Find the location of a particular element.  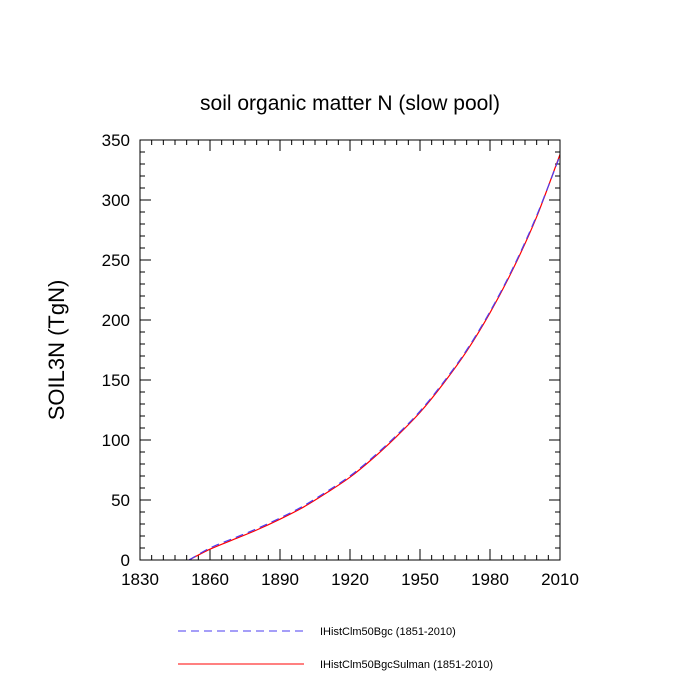

y-tick-label: 100 is located at coordinates (116, 440).